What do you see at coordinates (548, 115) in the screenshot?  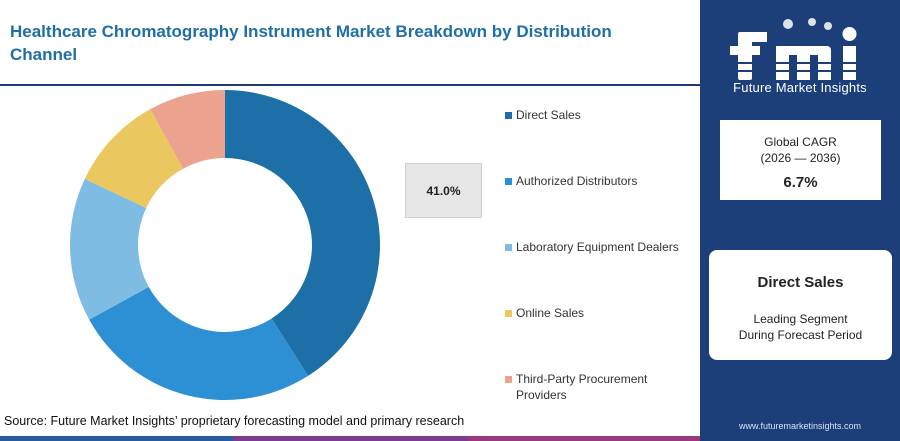 I see `legend-label: Direct Sales` at bounding box center [548, 115].